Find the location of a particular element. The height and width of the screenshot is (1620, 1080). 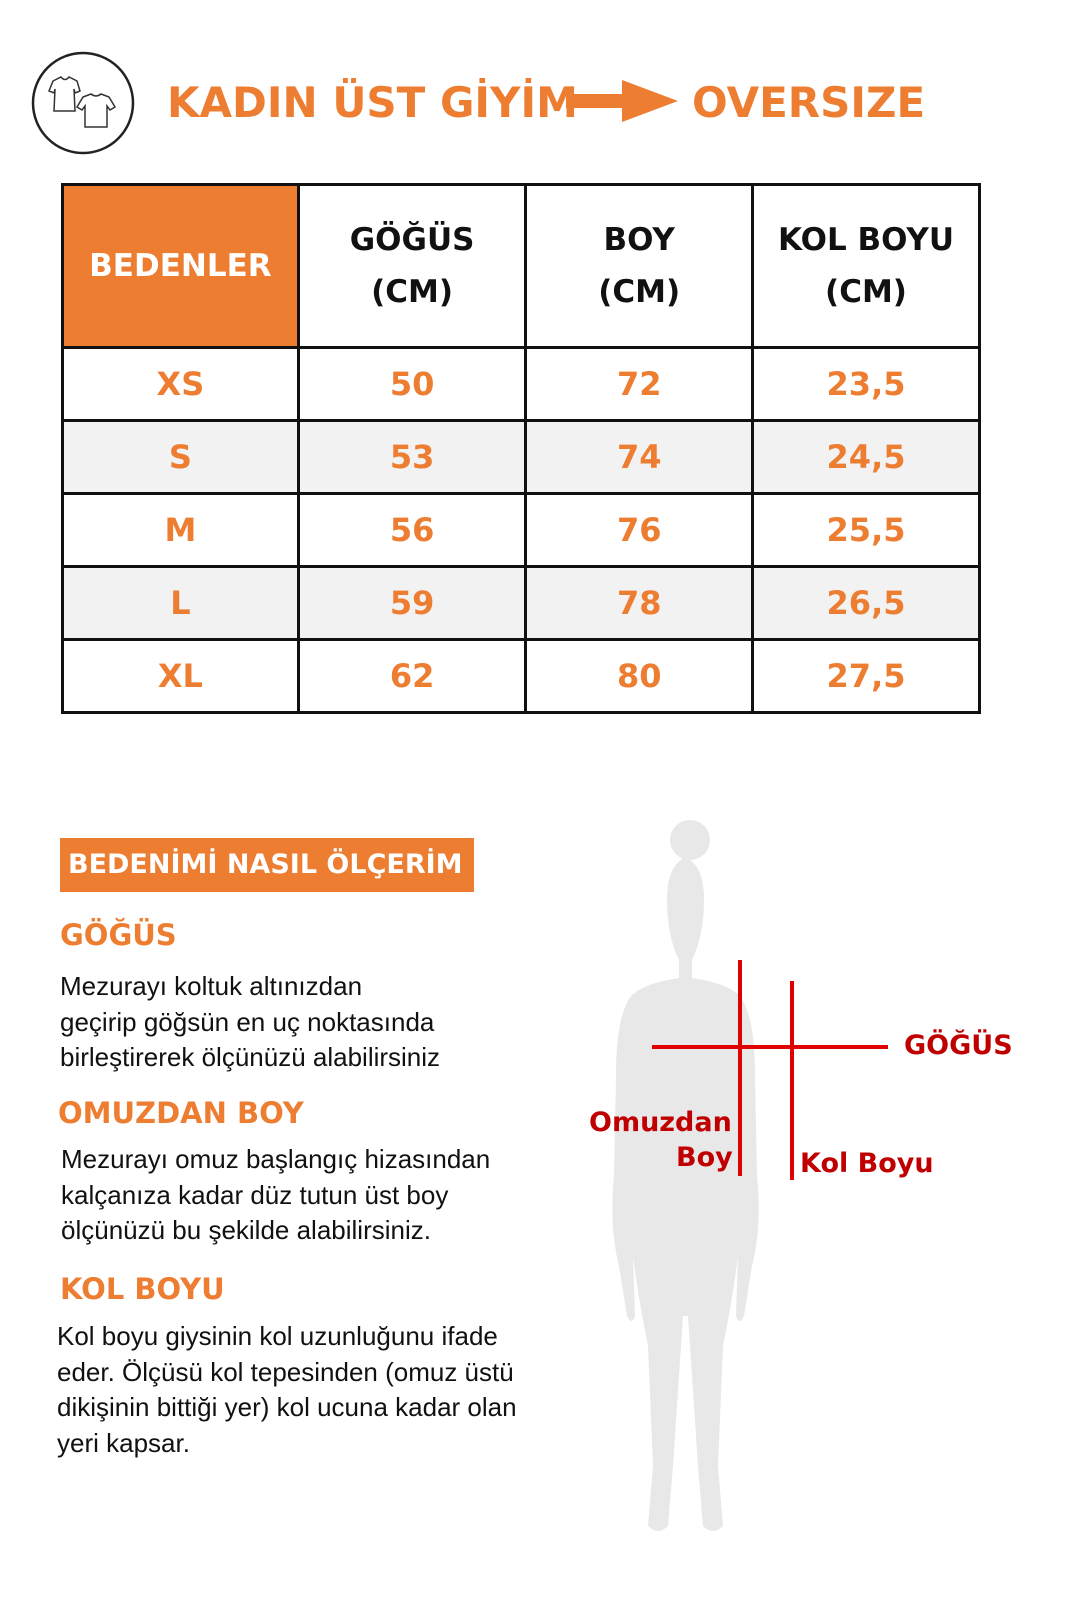

table-row: XL 62 80 27,5 is located at coordinates (521, 676).